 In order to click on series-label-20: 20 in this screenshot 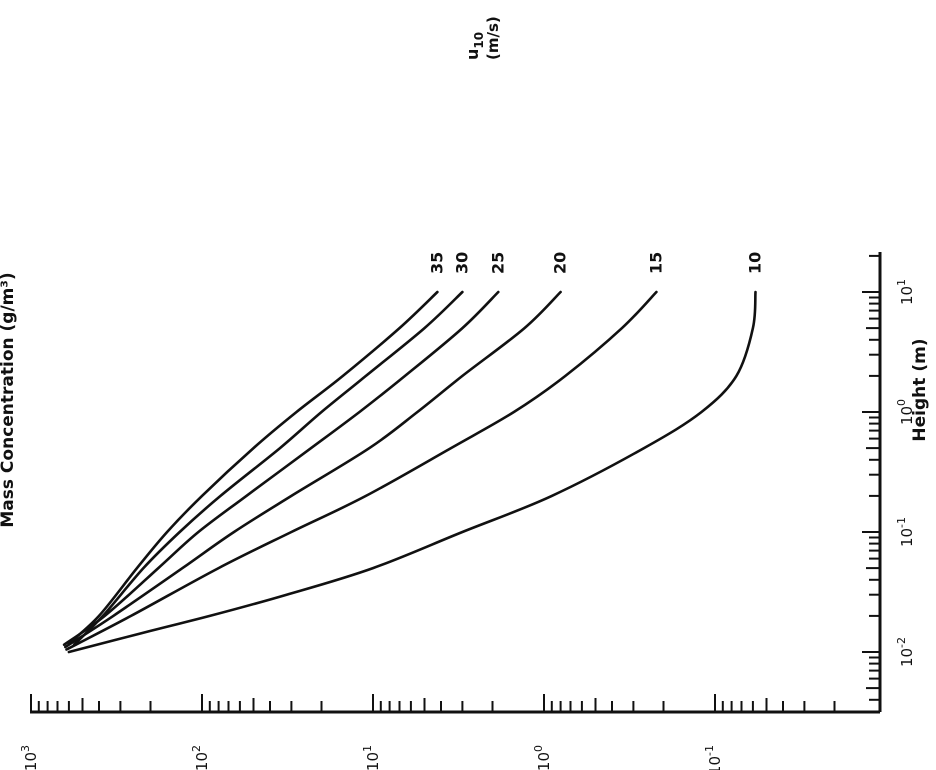, I will do `click(560, 263)`.